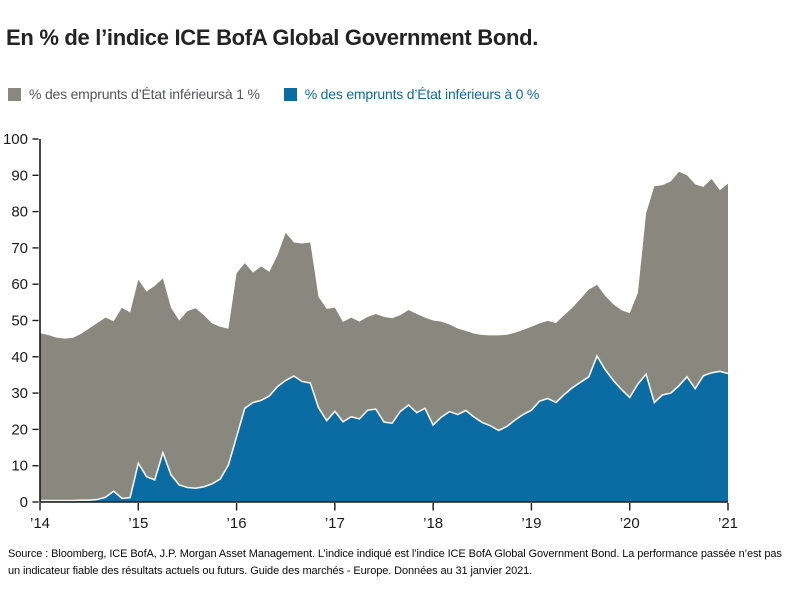  I want to click on legend-swatch-below-1pct-icon, so click(14, 94).